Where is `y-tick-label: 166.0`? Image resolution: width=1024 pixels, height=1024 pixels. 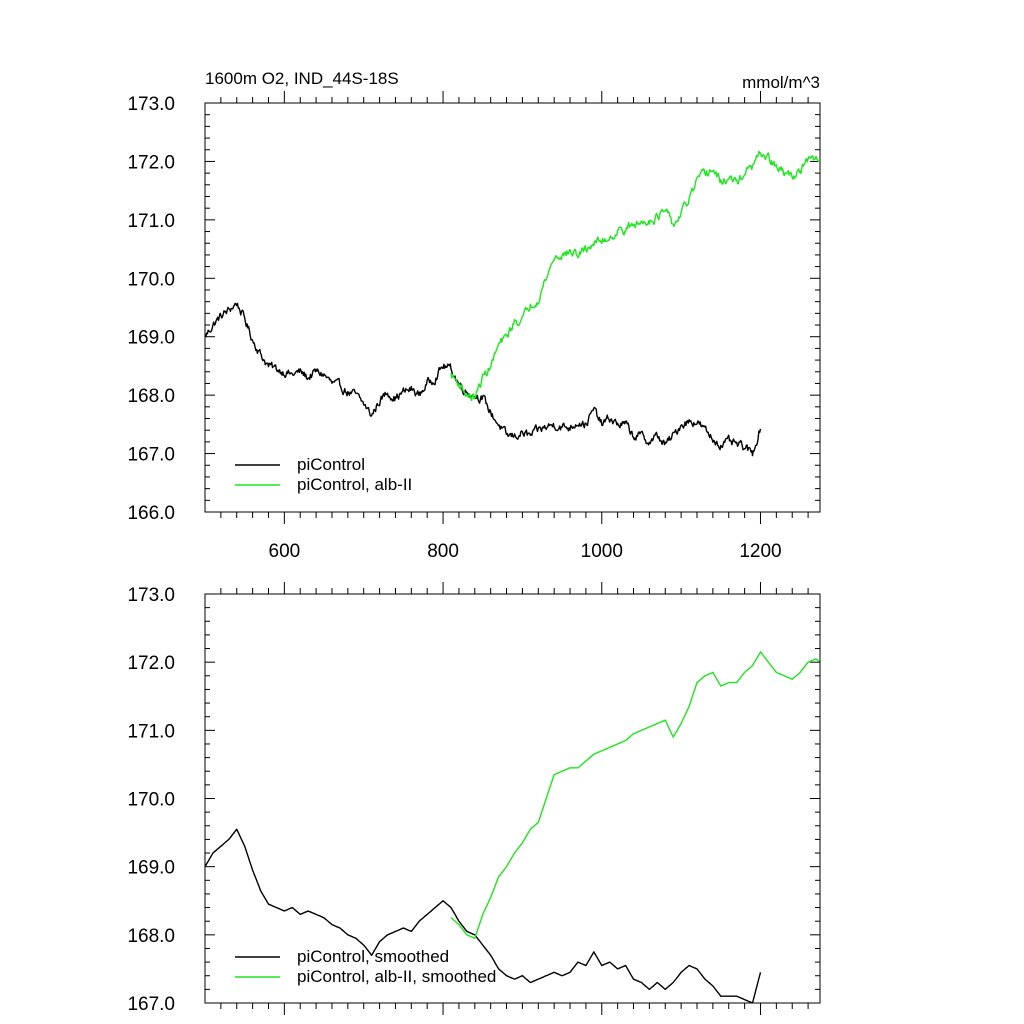
y-tick-label: 166.0 is located at coordinates (151, 513).